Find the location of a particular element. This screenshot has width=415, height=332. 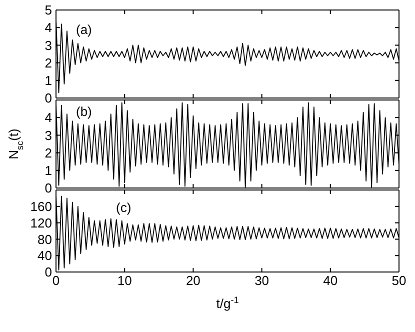

x-tick-label: 30 is located at coordinates (262, 280).